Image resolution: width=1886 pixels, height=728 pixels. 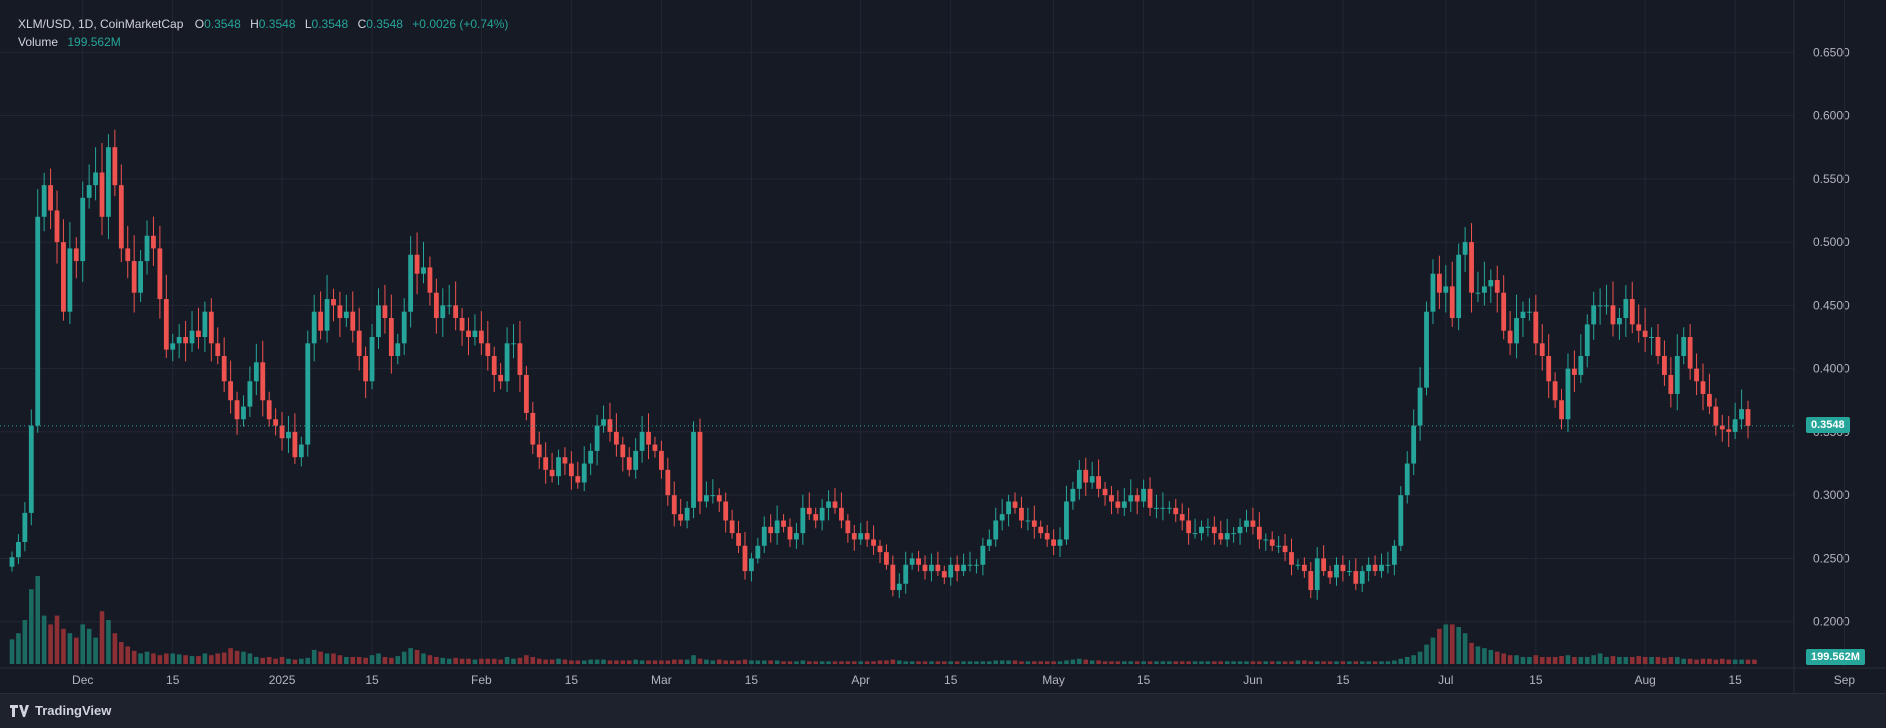 What do you see at coordinates (308, 24) in the screenshot?
I see `low-label: L` at bounding box center [308, 24].